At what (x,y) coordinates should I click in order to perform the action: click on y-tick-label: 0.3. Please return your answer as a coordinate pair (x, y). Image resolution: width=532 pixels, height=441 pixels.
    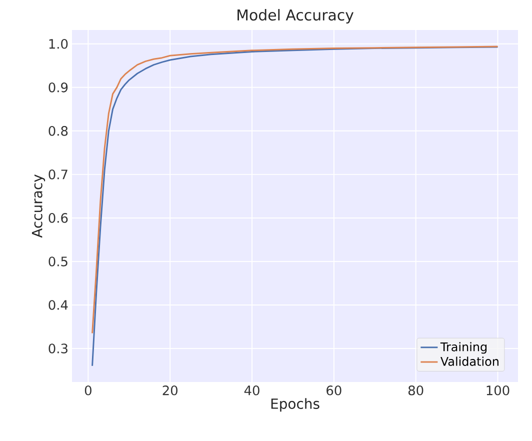
    Looking at the image, I should click on (58, 349).